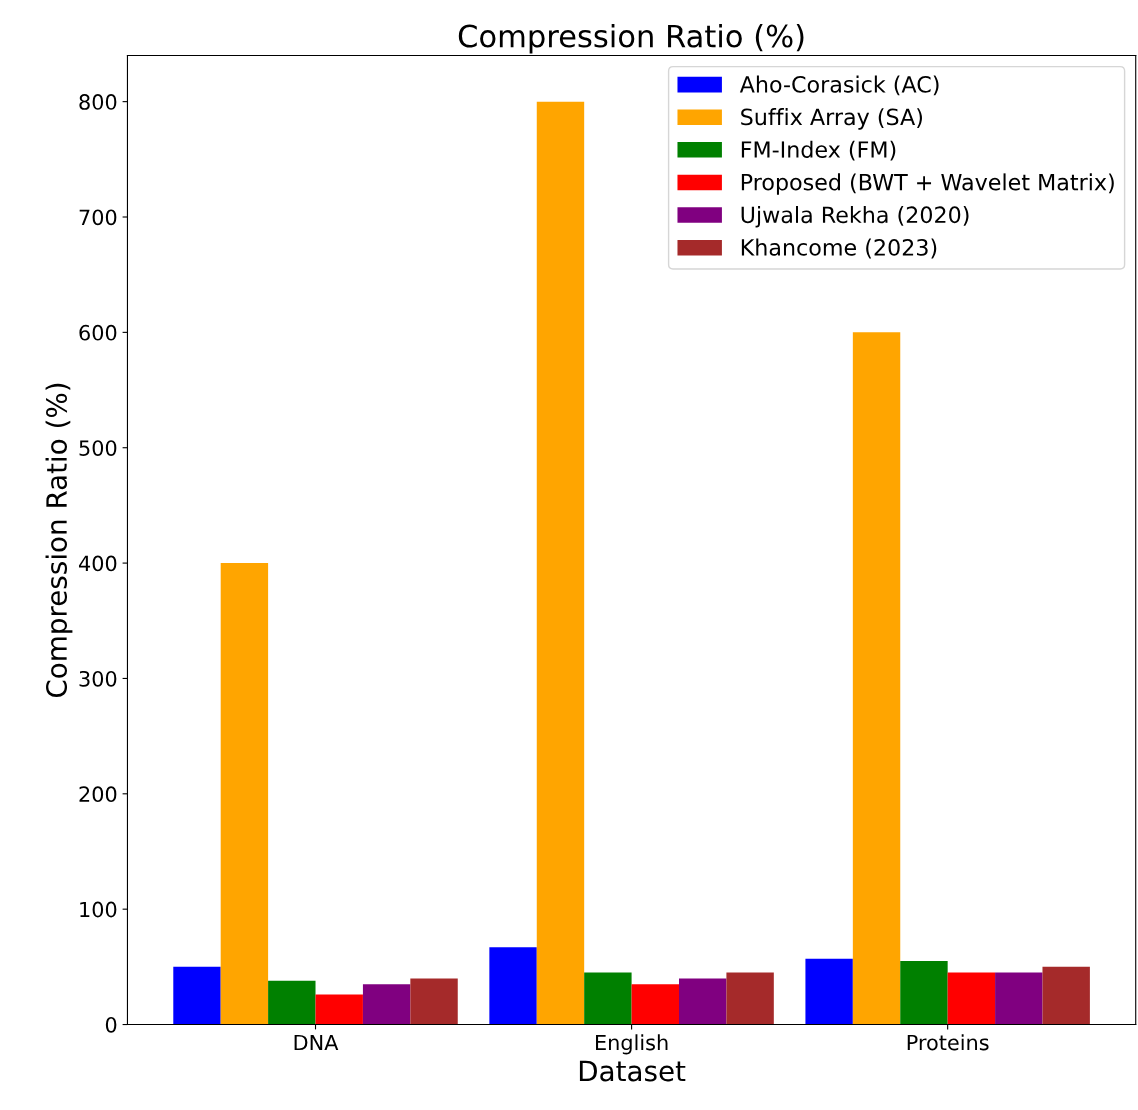  What do you see at coordinates (948, 1042) in the screenshot?
I see `x-tick-label: Proteins` at bounding box center [948, 1042].